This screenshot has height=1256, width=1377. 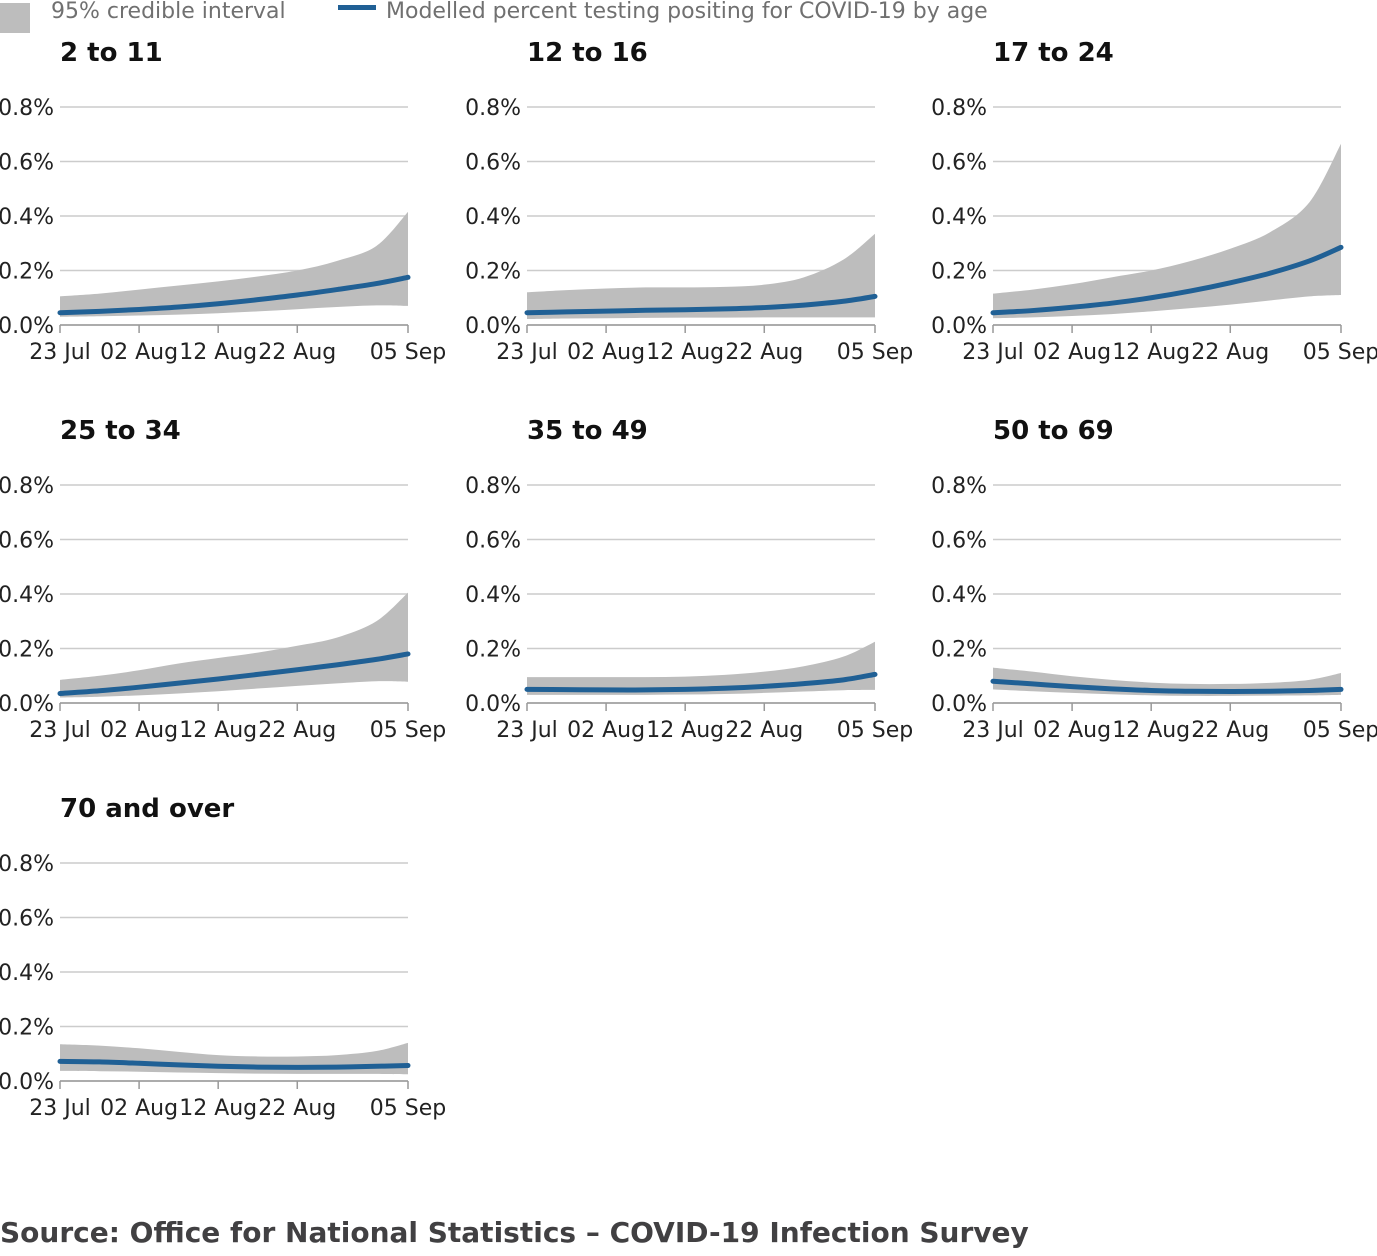 I want to click on legend-band-label: 95% credible interval, so click(x=168, y=12).